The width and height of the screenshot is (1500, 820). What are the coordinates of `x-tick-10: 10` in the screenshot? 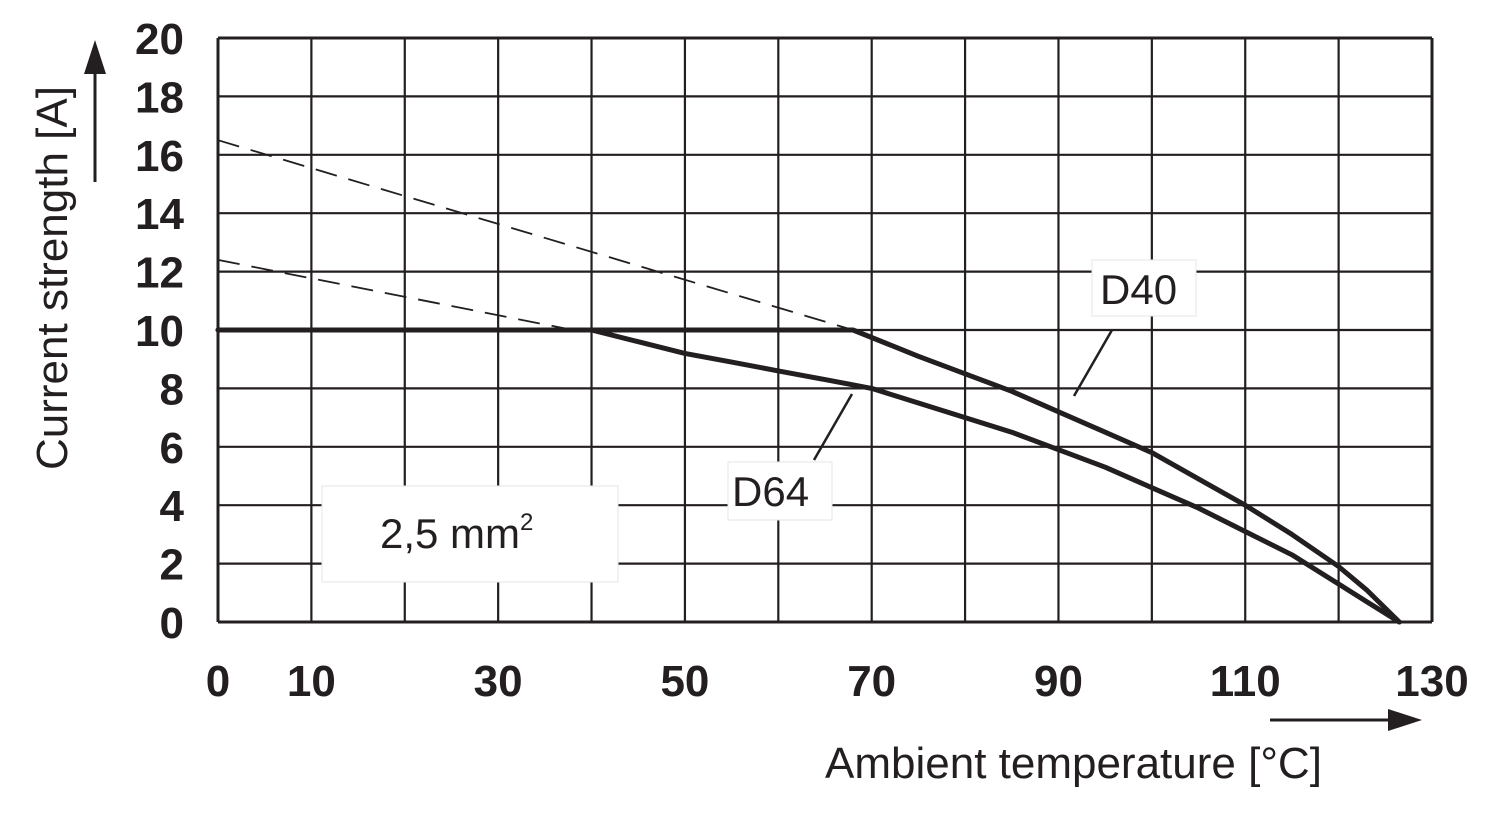 It's located at (311, 681).